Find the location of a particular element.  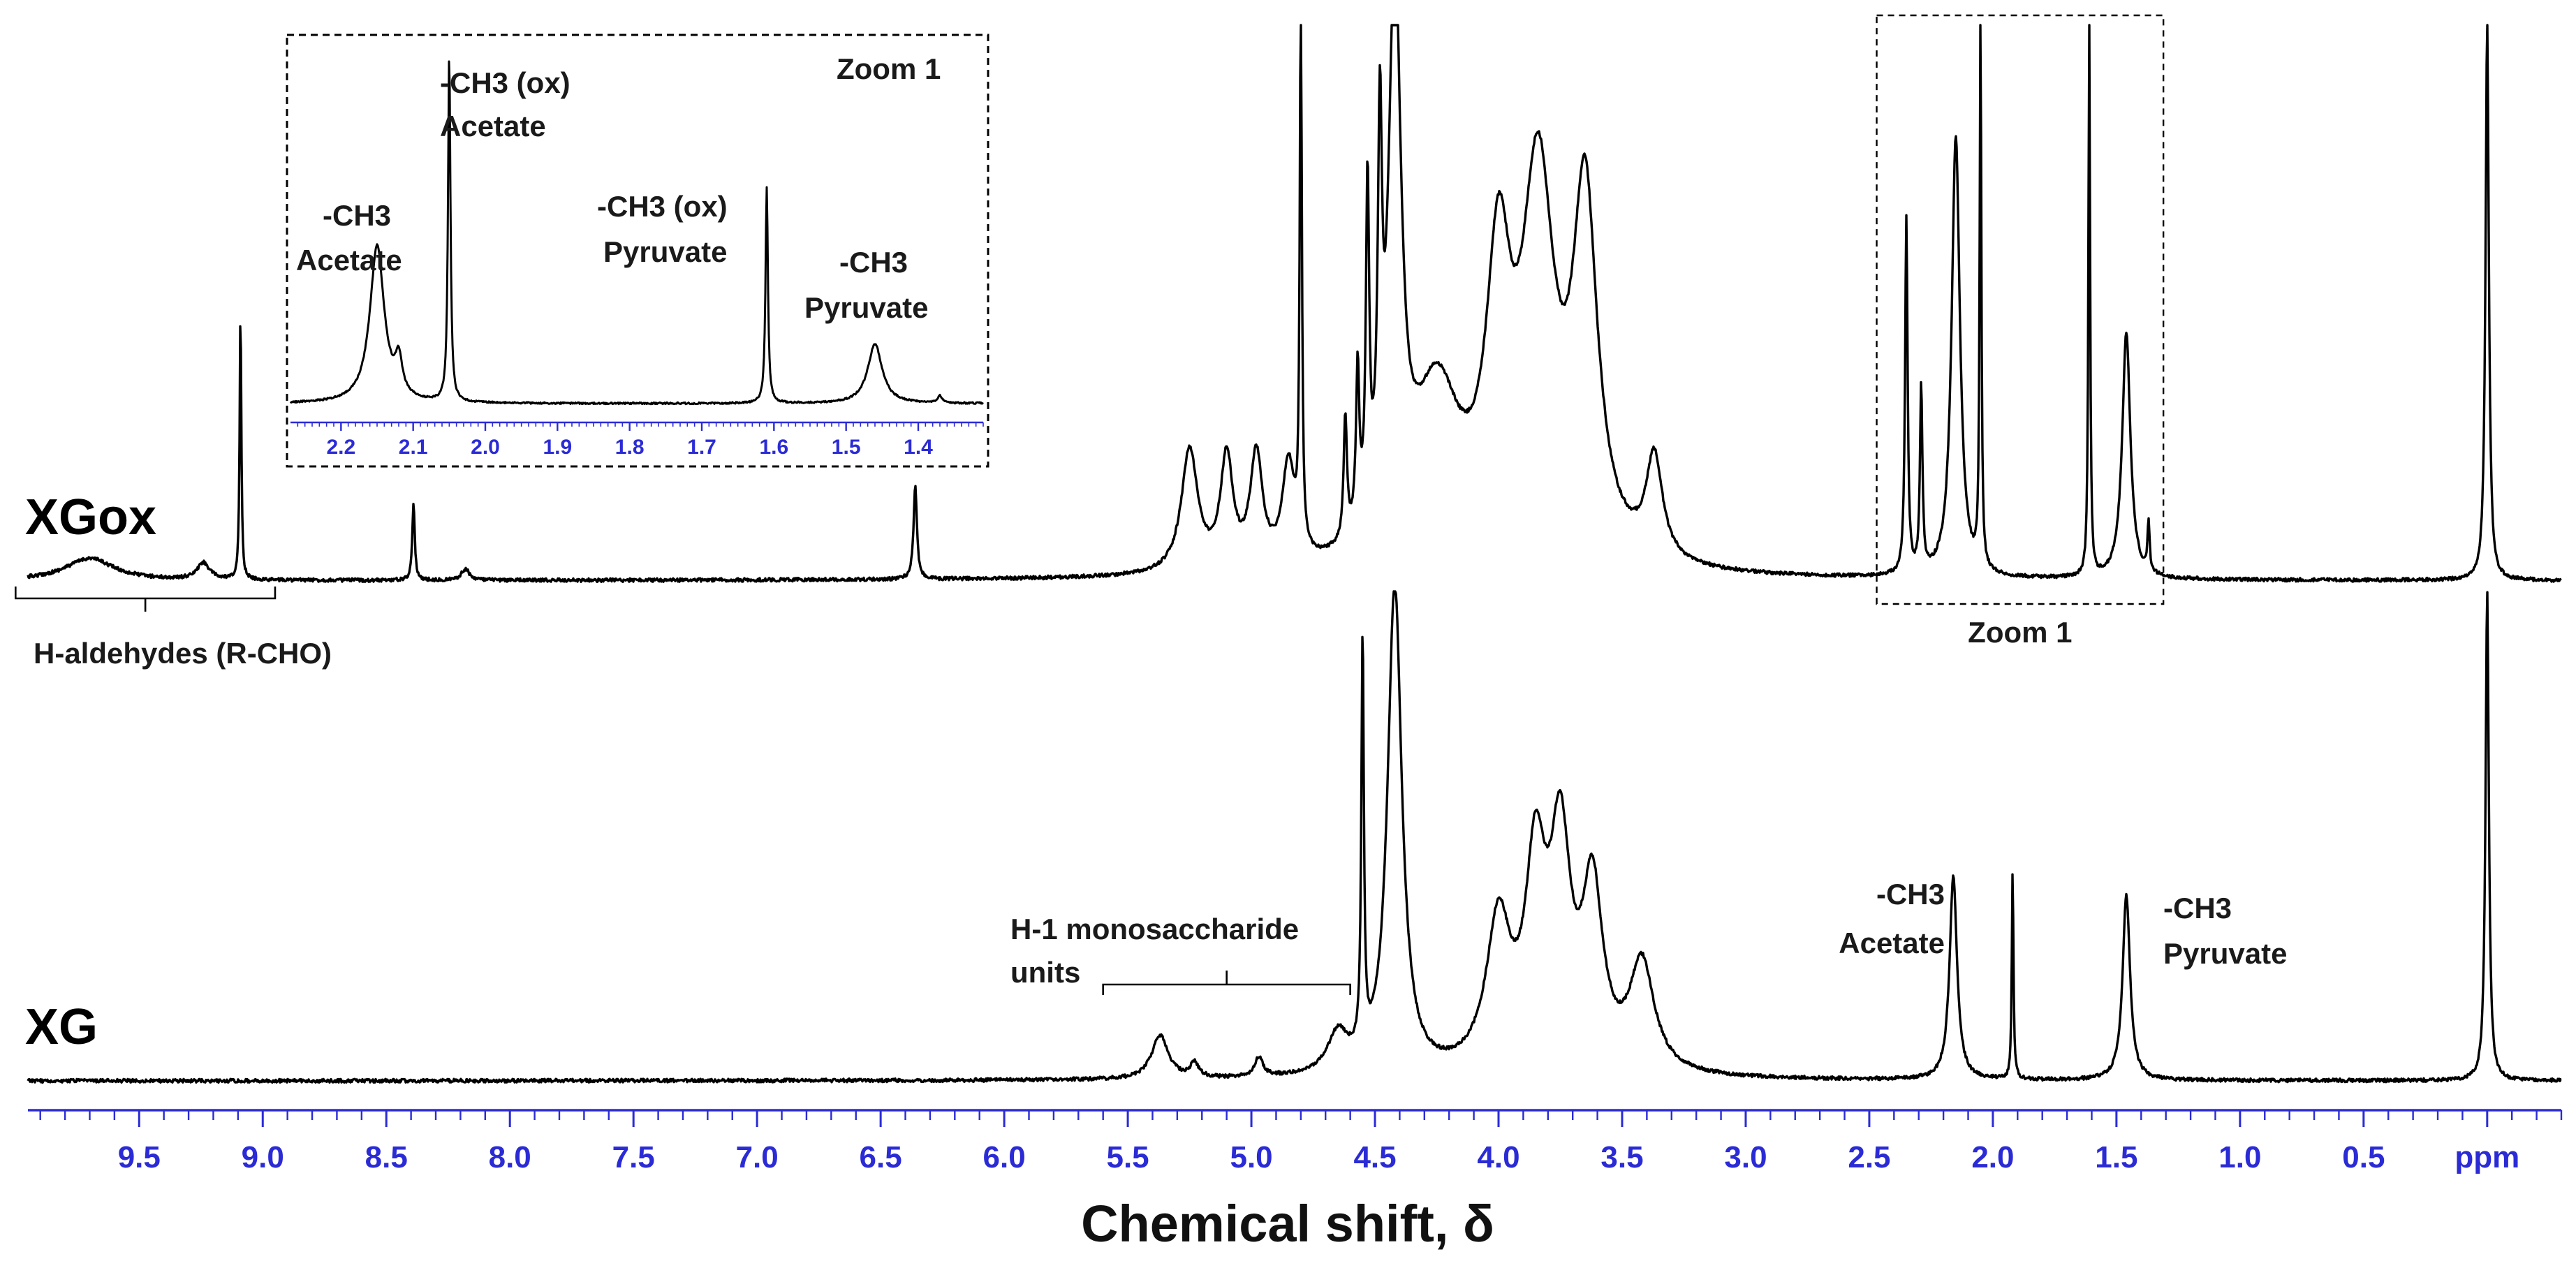

x-tick-label: ppm is located at coordinates (2486, 1157).